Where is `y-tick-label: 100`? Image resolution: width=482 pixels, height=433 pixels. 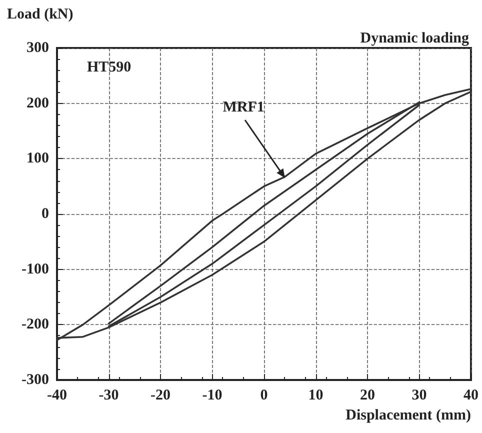
y-tick-label: 100 is located at coordinates (37, 158).